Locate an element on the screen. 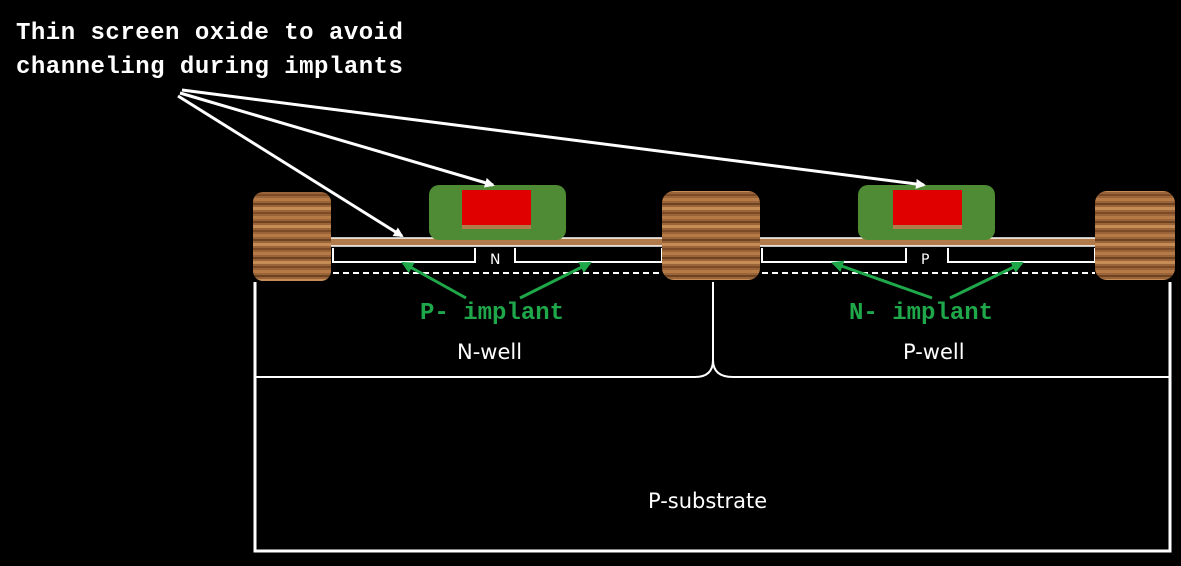 The width and height of the screenshot is (1181, 566). field-oxide-right is located at coordinates (1135, 235).